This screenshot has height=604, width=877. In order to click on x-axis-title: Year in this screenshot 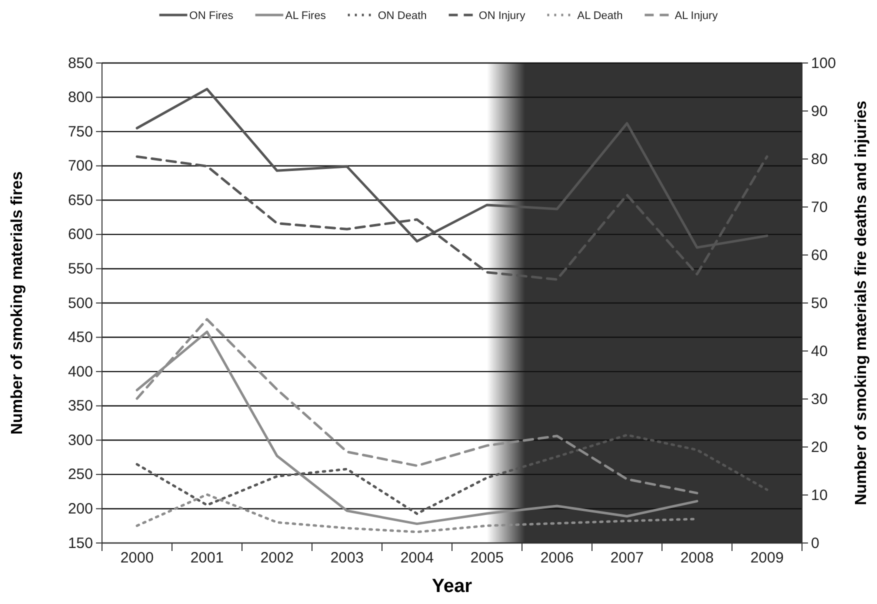, I will do `click(452, 586)`.